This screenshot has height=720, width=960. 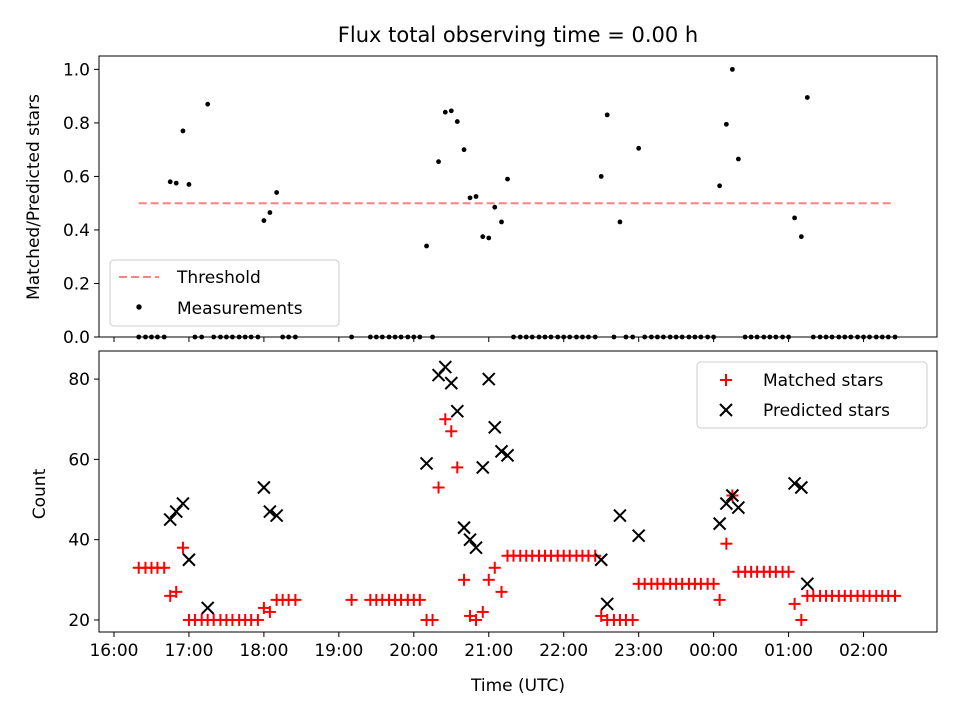 What do you see at coordinates (83, 500) in the screenshot?
I see `count-y-ticks: 20 40 60 80` at bounding box center [83, 500].